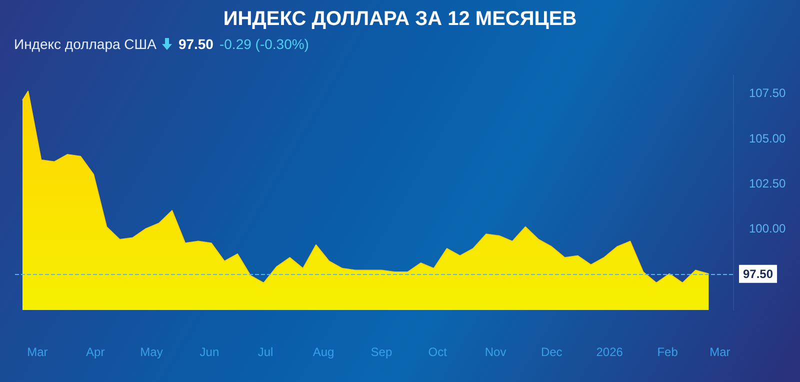  What do you see at coordinates (610, 352) in the screenshot?
I see `x-tick-label: 2026` at bounding box center [610, 352].